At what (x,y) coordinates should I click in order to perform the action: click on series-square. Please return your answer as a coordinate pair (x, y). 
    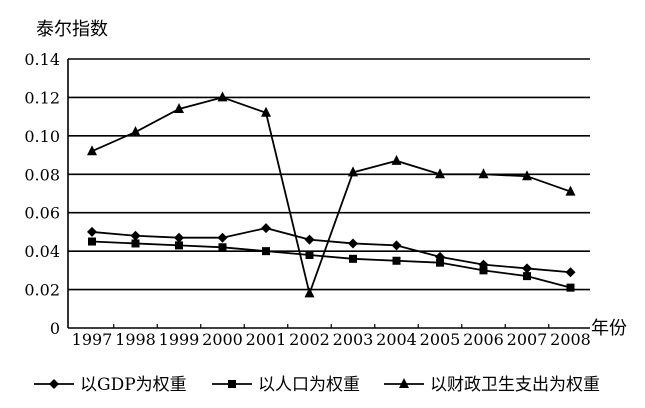
    Looking at the image, I should click on (331, 264).